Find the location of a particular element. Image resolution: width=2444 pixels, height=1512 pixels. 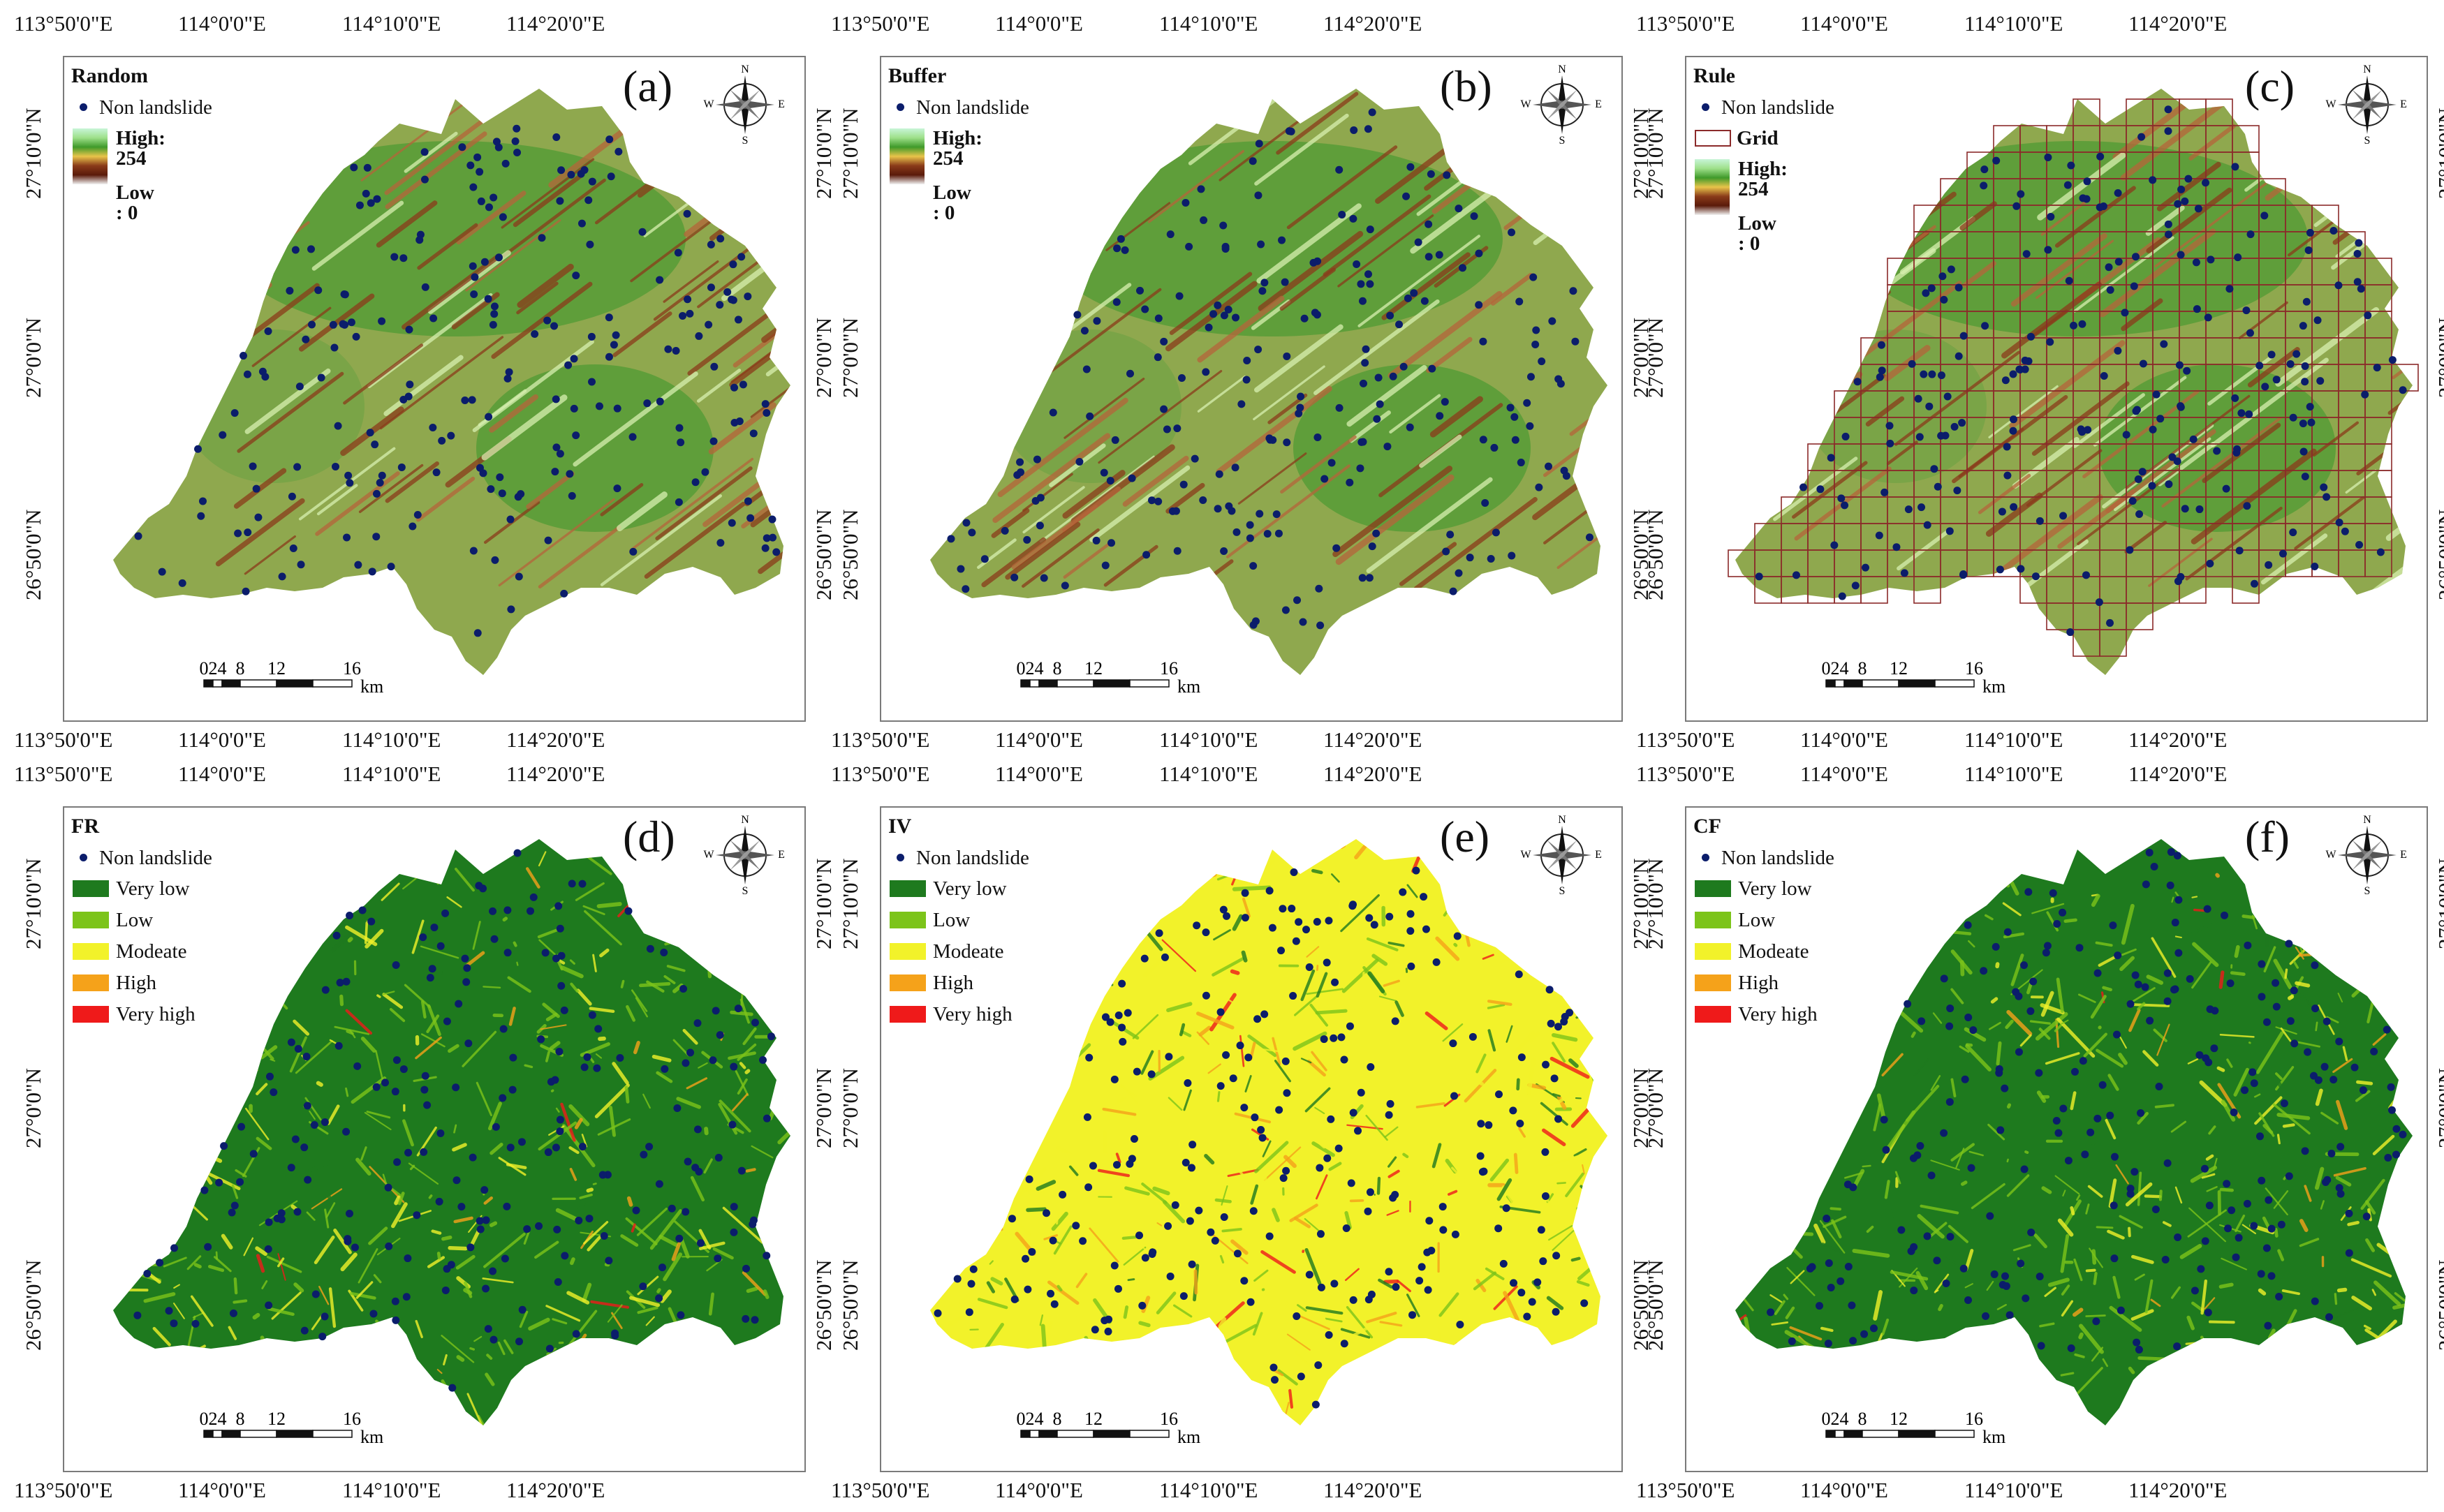

longitude-label: 114°20'0"E is located at coordinates (555, 23).